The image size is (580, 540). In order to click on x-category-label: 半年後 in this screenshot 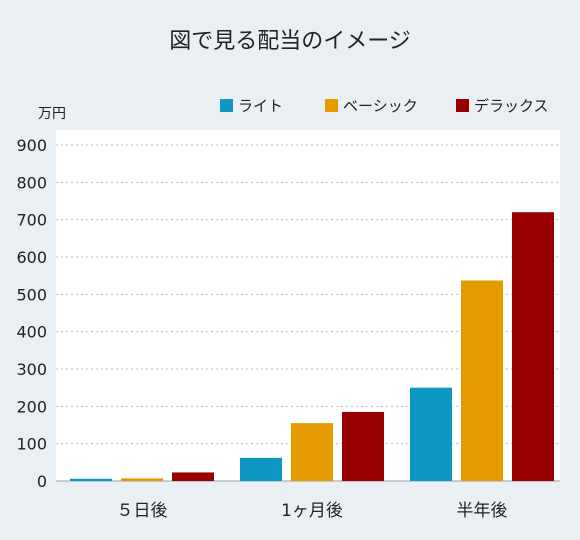, I will do `click(482, 511)`.